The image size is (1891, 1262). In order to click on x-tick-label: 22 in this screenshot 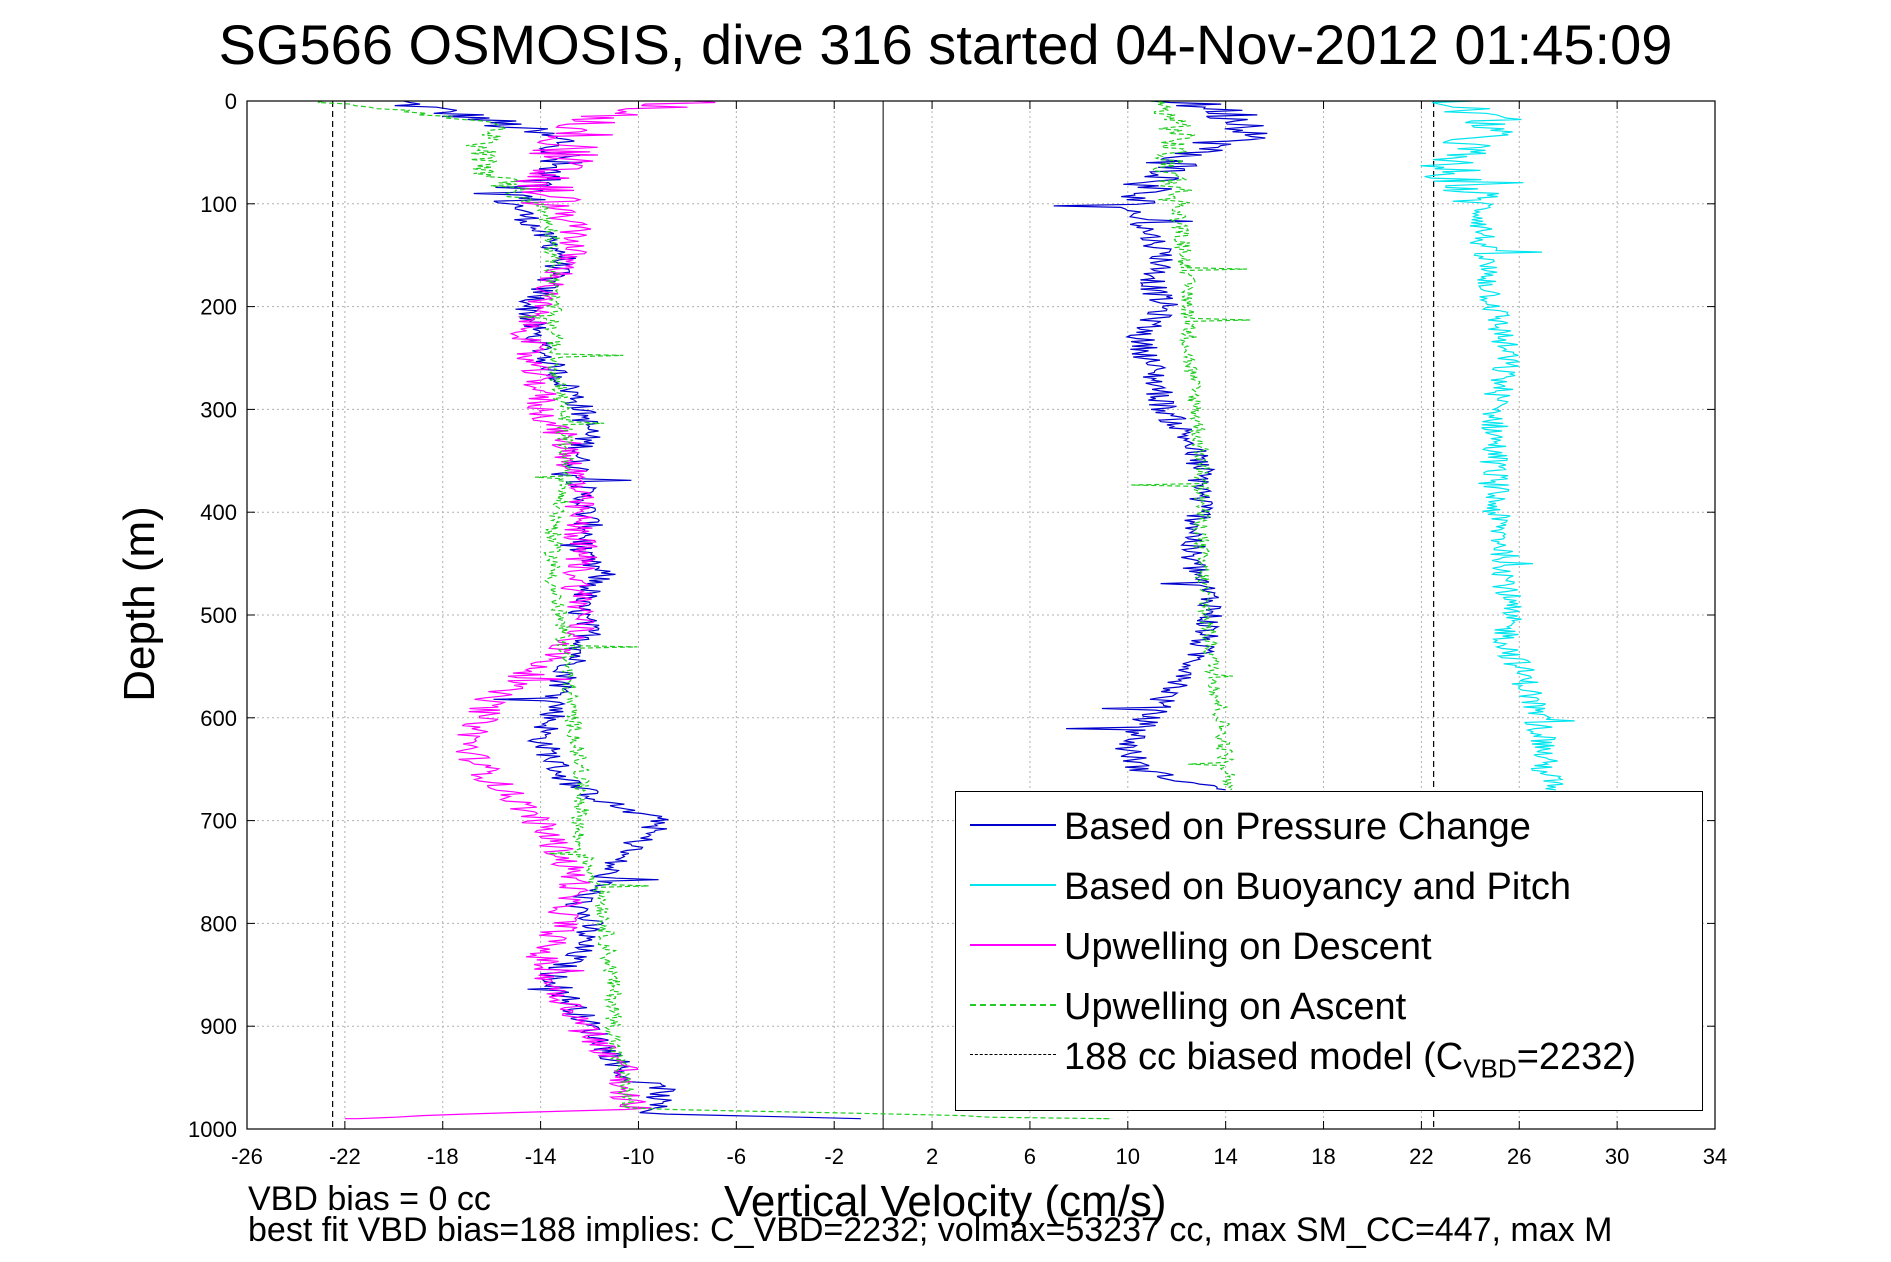, I will do `click(1421, 1156)`.